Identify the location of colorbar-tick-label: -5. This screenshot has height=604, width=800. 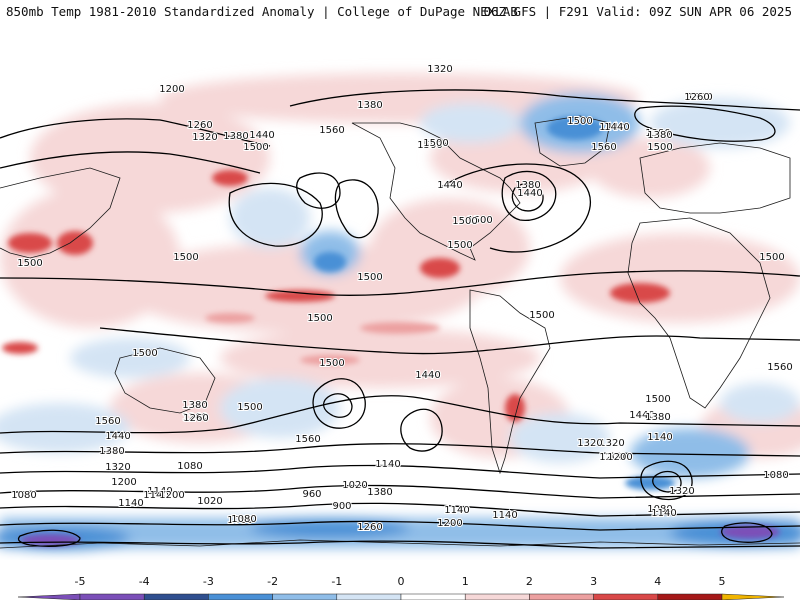
(80, 581).